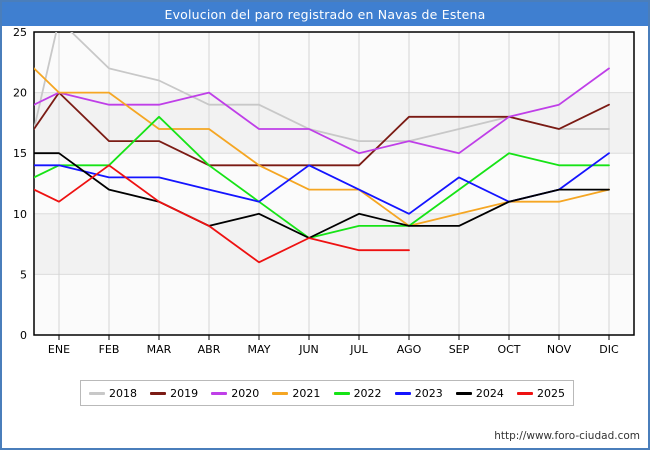 The width and height of the screenshot is (650, 450). Describe the element at coordinates (209, 349) in the screenshot. I see `x-axis-tick-label: ABR` at that location.